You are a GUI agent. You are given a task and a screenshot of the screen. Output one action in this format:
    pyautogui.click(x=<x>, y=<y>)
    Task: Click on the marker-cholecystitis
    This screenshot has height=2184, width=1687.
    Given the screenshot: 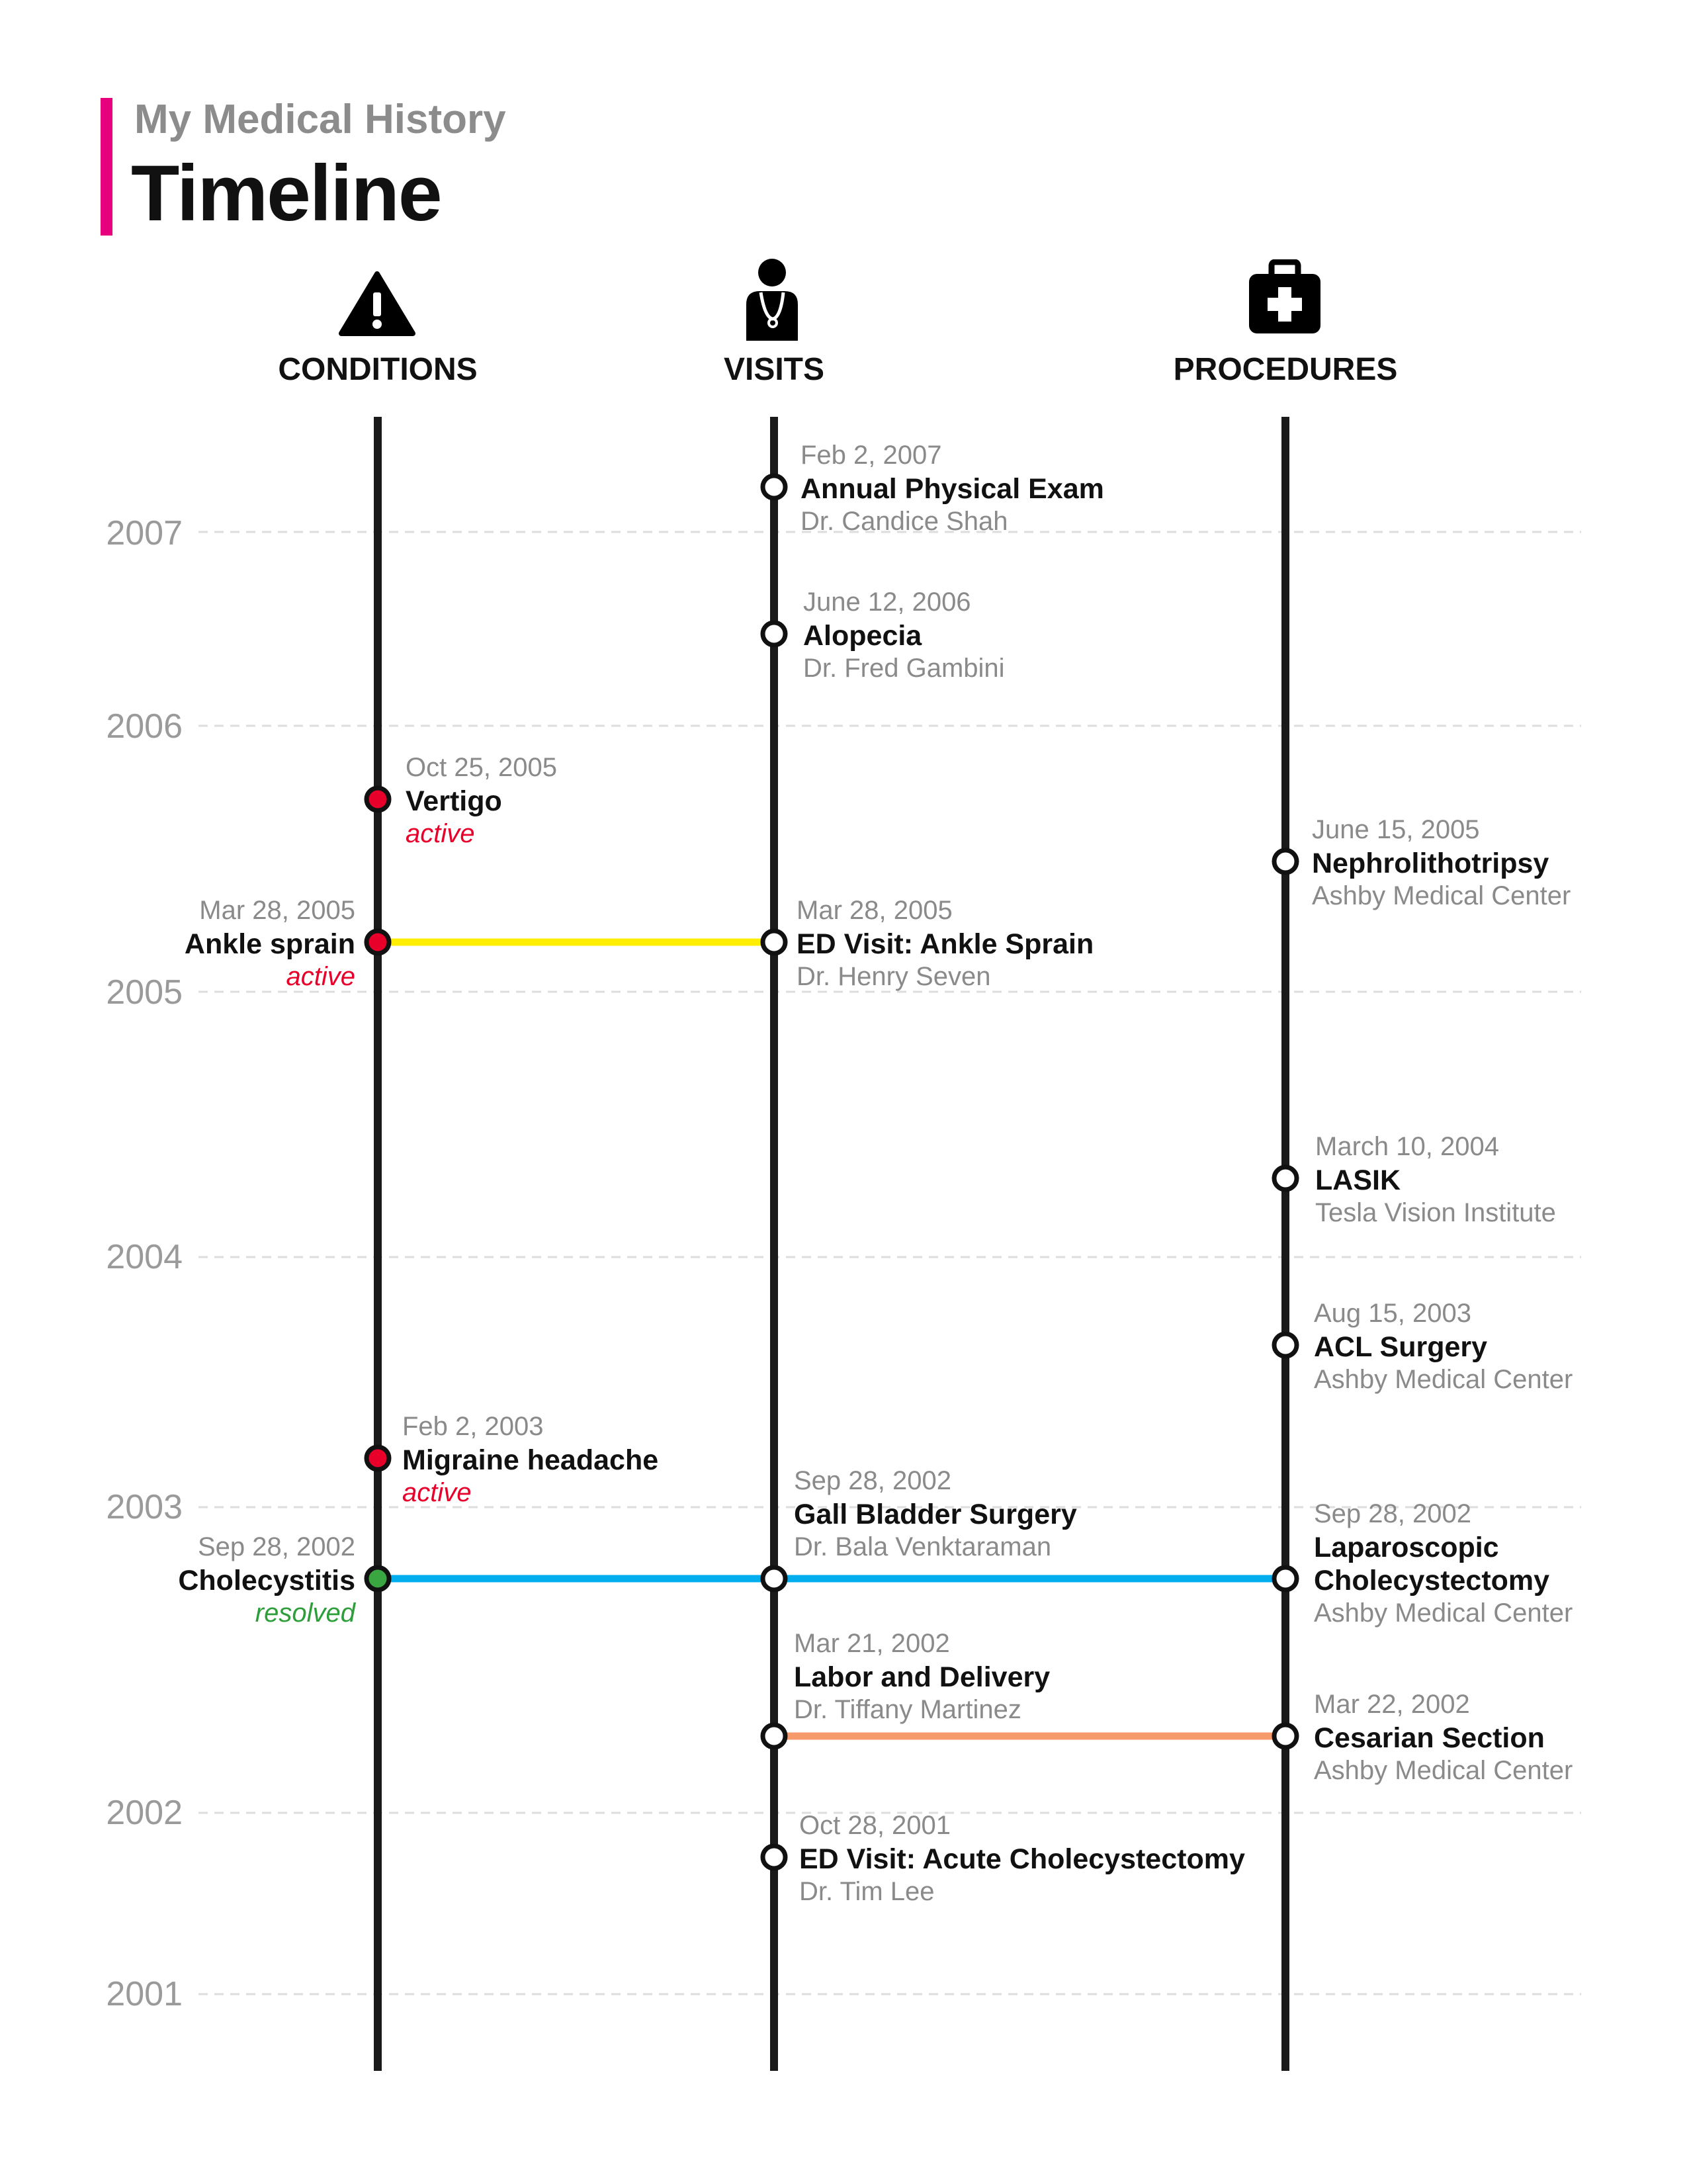 What is the action you would take?
    pyautogui.click(x=378, y=1579)
    